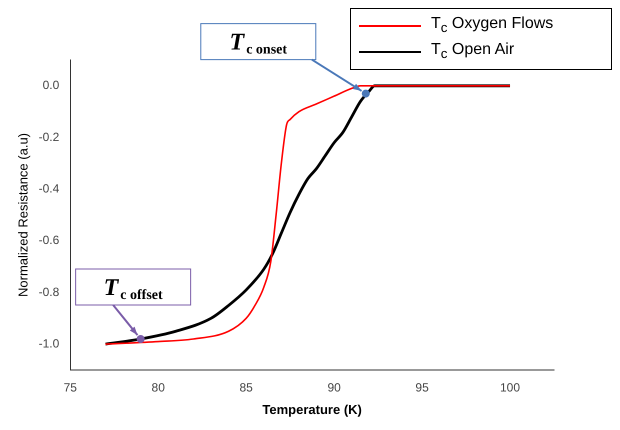 The image size is (620, 430). Describe the element at coordinates (422, 387) in the screenshot. I see `x-tick-label: 95` at that location.